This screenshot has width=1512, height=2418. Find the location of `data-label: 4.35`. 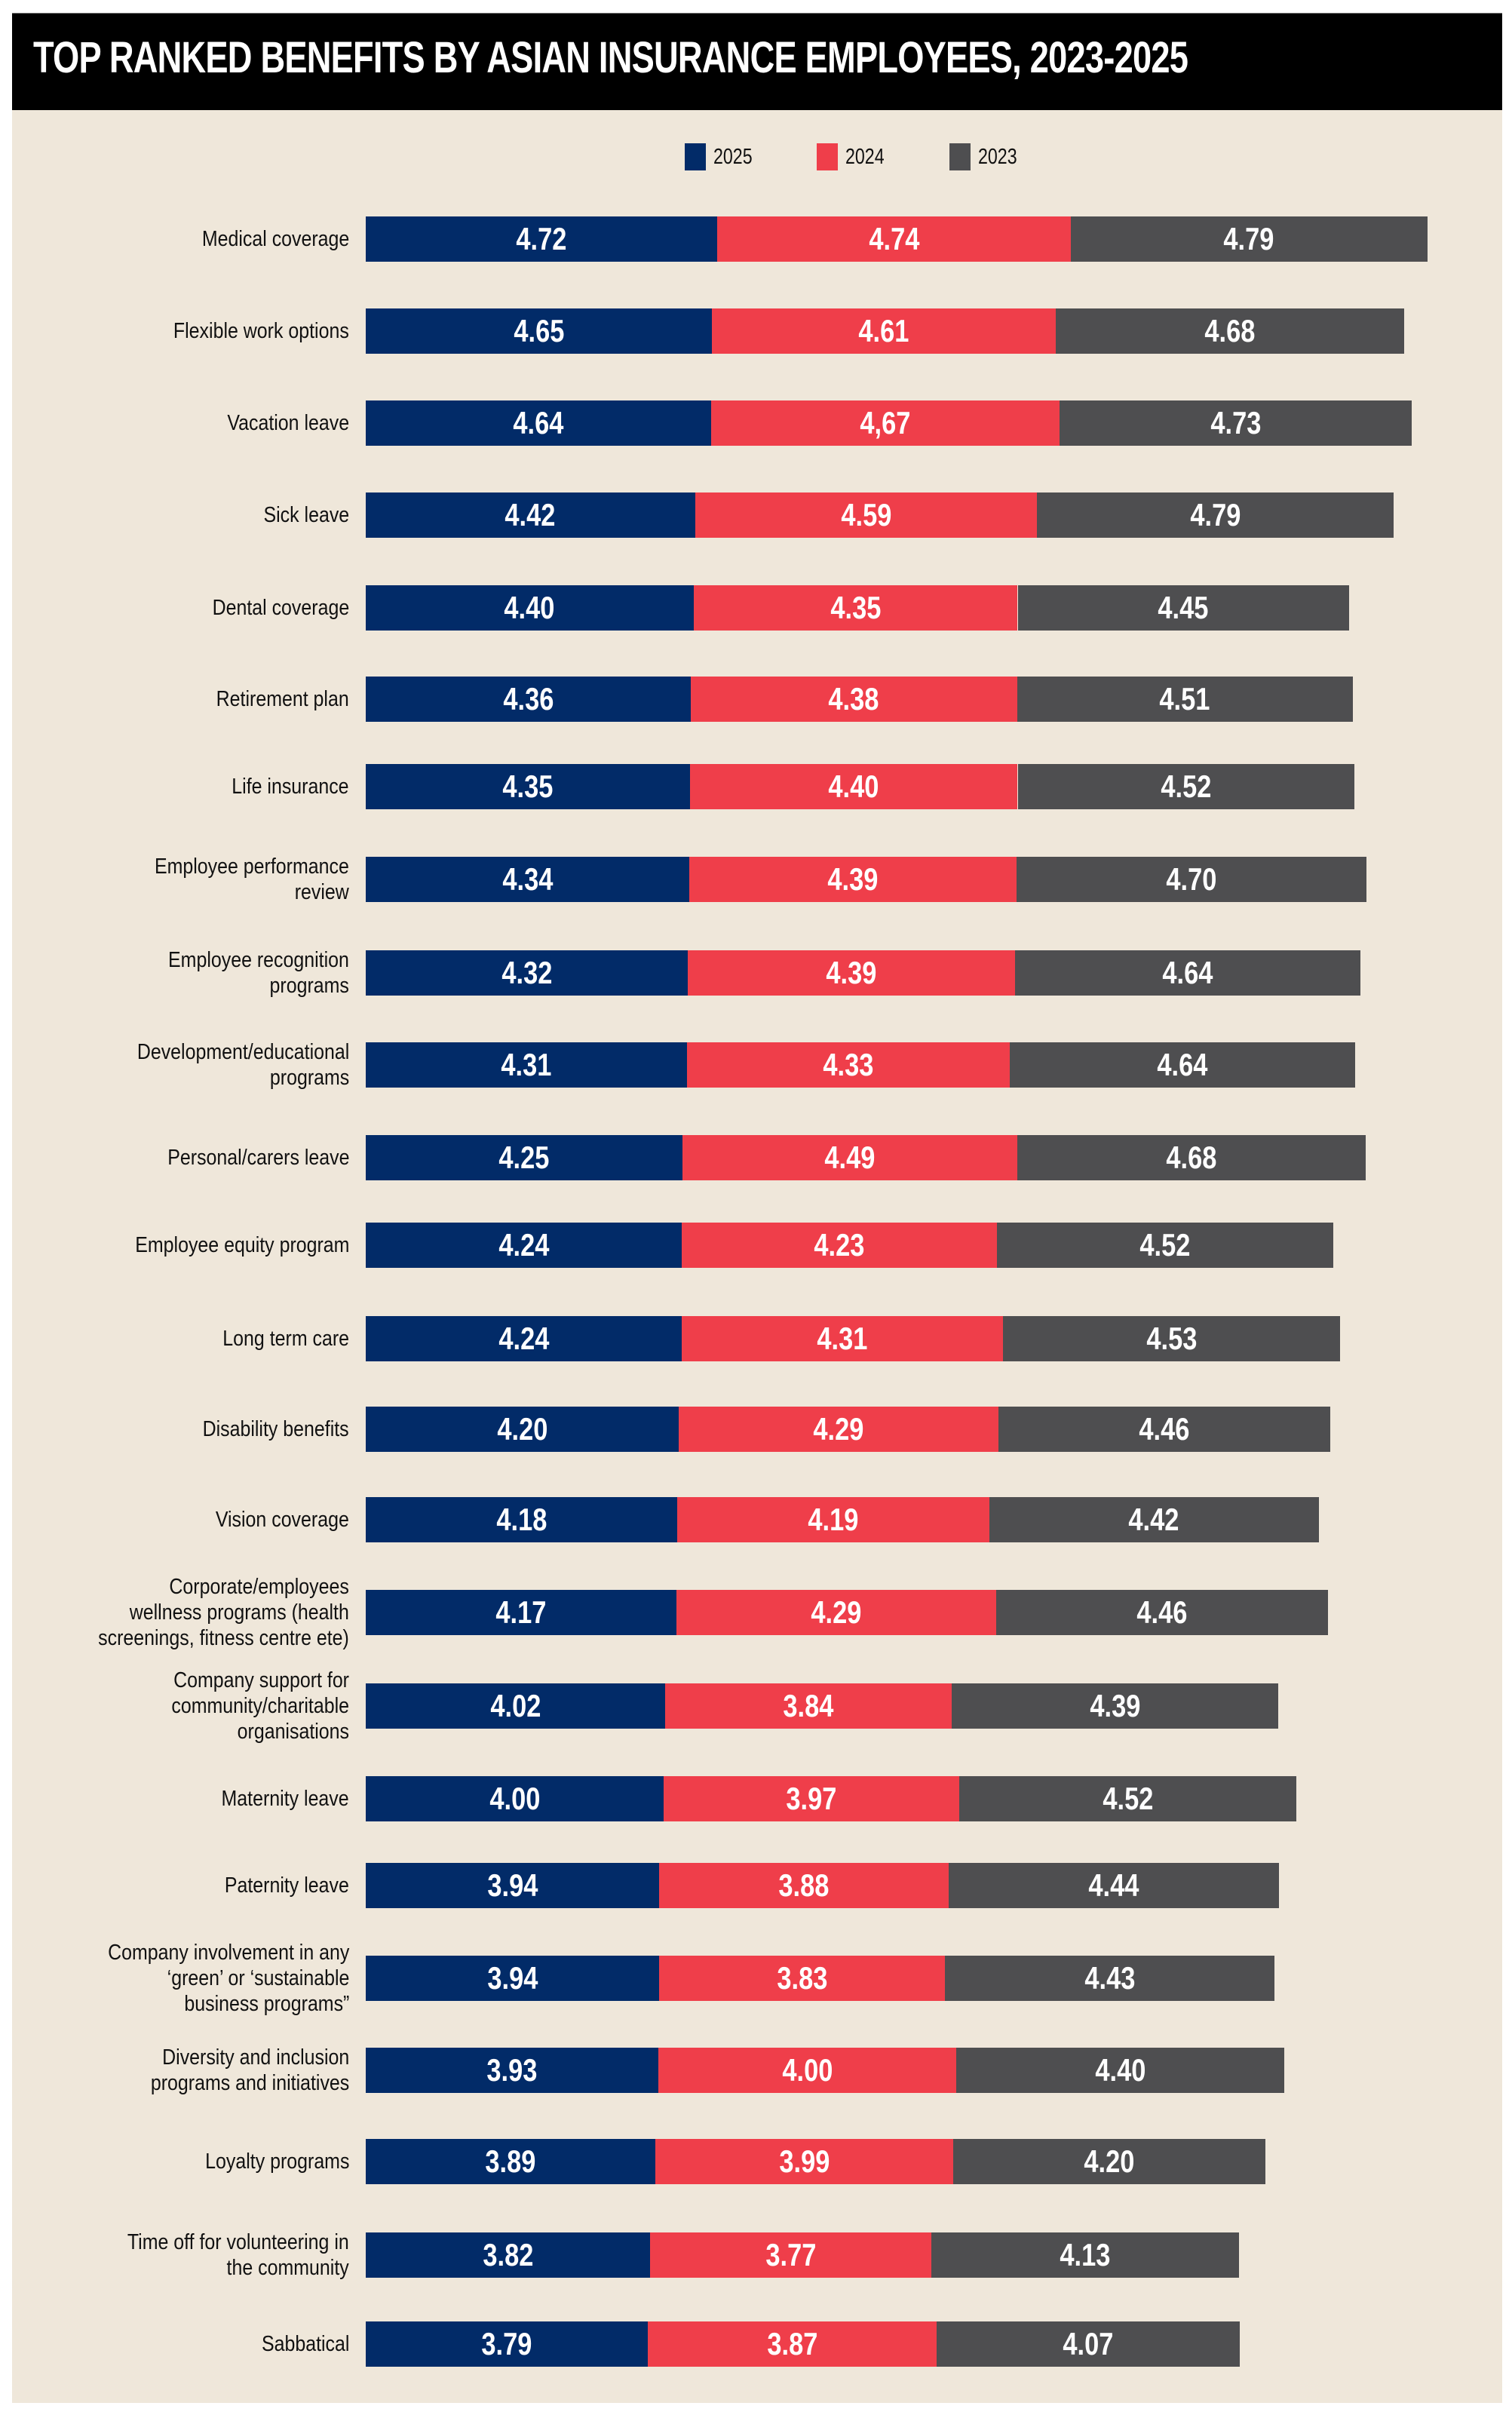

data-label: 4.35 is located at coordinates (528, 786).